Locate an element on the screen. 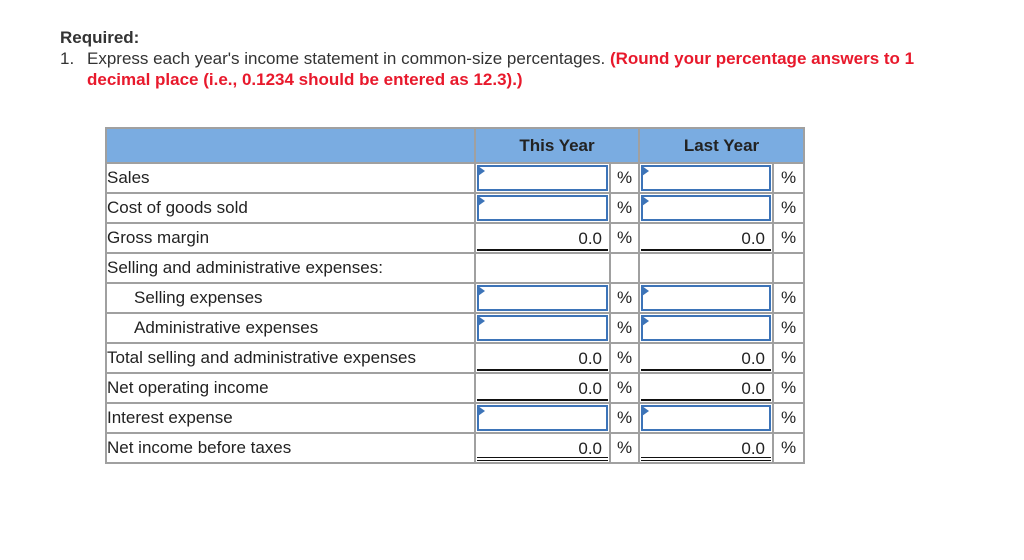 The width and height of the screenshot is (1024, 560). row-label: Interest expense is located at coordinates (290, 418).